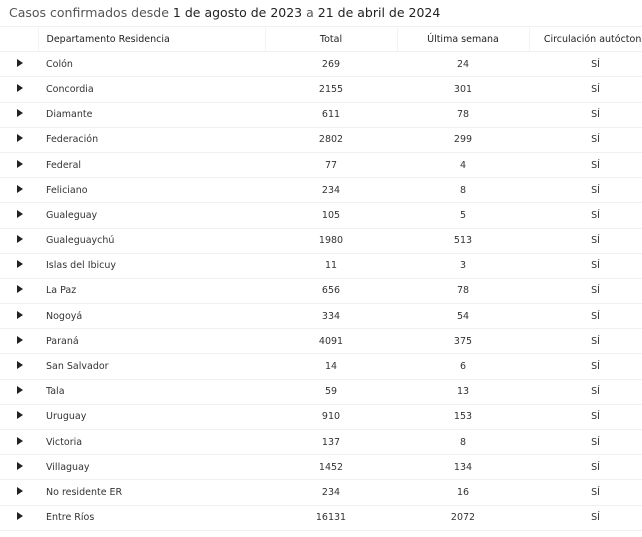 The width and height of the screenshot is (642, 537). I want to click on table-cell: Gualeguay, so click(151, 215).